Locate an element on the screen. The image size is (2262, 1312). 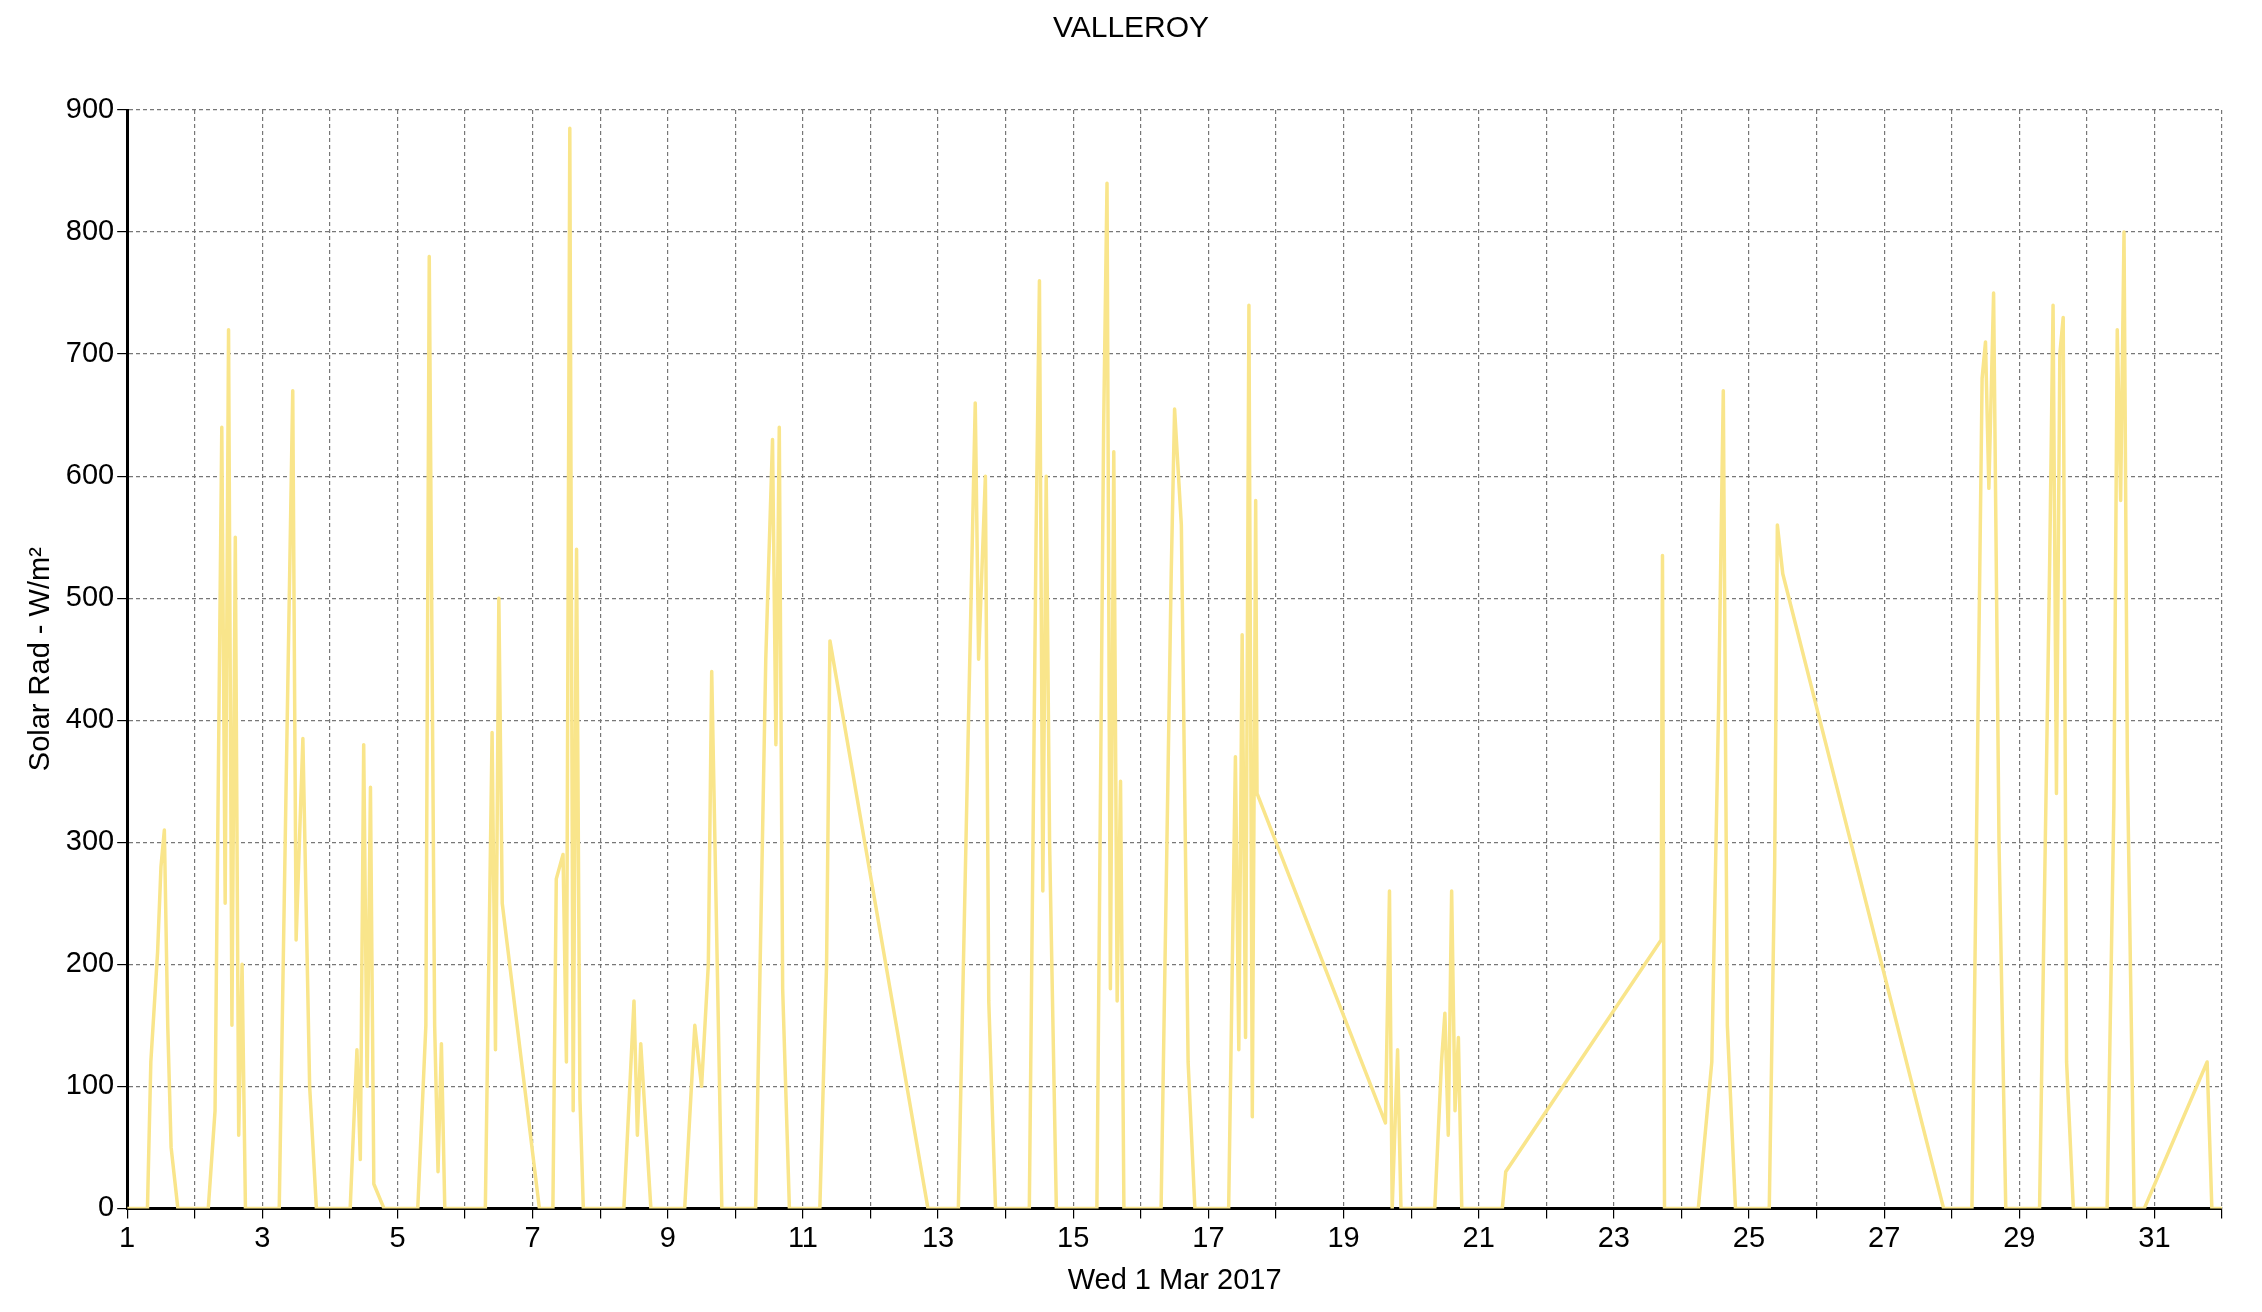
y-tick-label: 100 is located at coordinates (90, 1084).